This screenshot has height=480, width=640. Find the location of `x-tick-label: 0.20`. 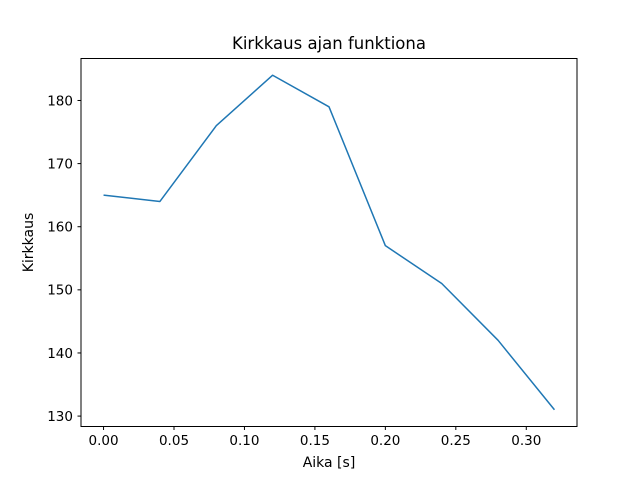

x-tick-label: 0.20 is located at coordinates (385, 441).